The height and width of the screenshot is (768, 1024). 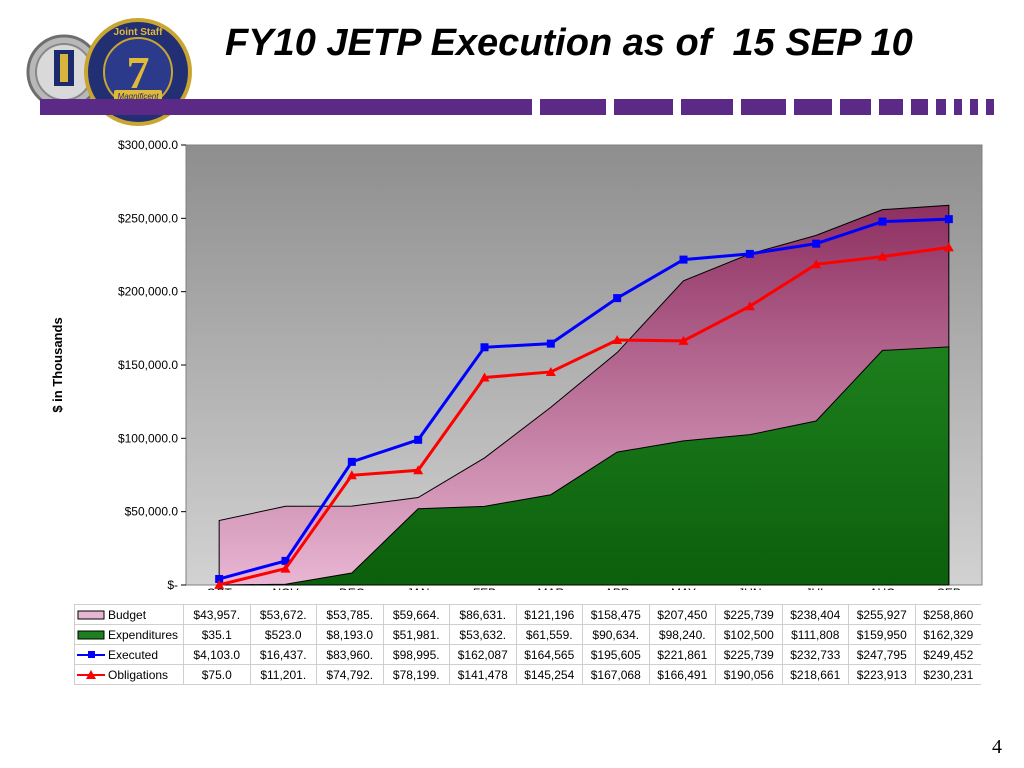 I want to click on x-tick-label: NOV, so click(x=285, y=588).